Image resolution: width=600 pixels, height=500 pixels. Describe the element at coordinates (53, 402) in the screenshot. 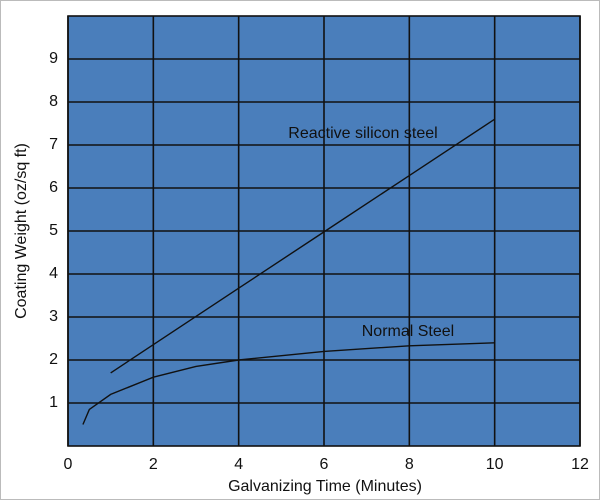

I see `y-tick-label: 1` at that location.